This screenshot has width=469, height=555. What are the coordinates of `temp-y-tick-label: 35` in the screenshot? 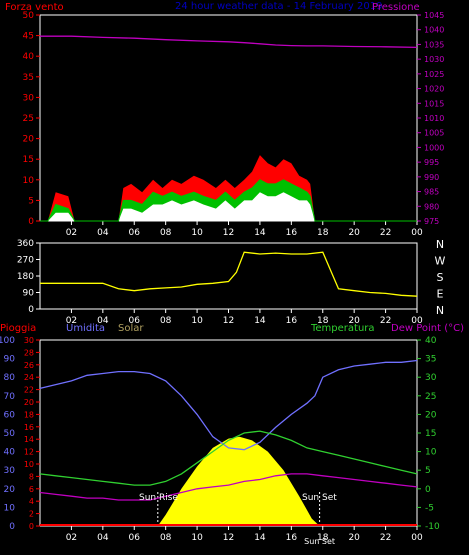 It's located at (430, 360).